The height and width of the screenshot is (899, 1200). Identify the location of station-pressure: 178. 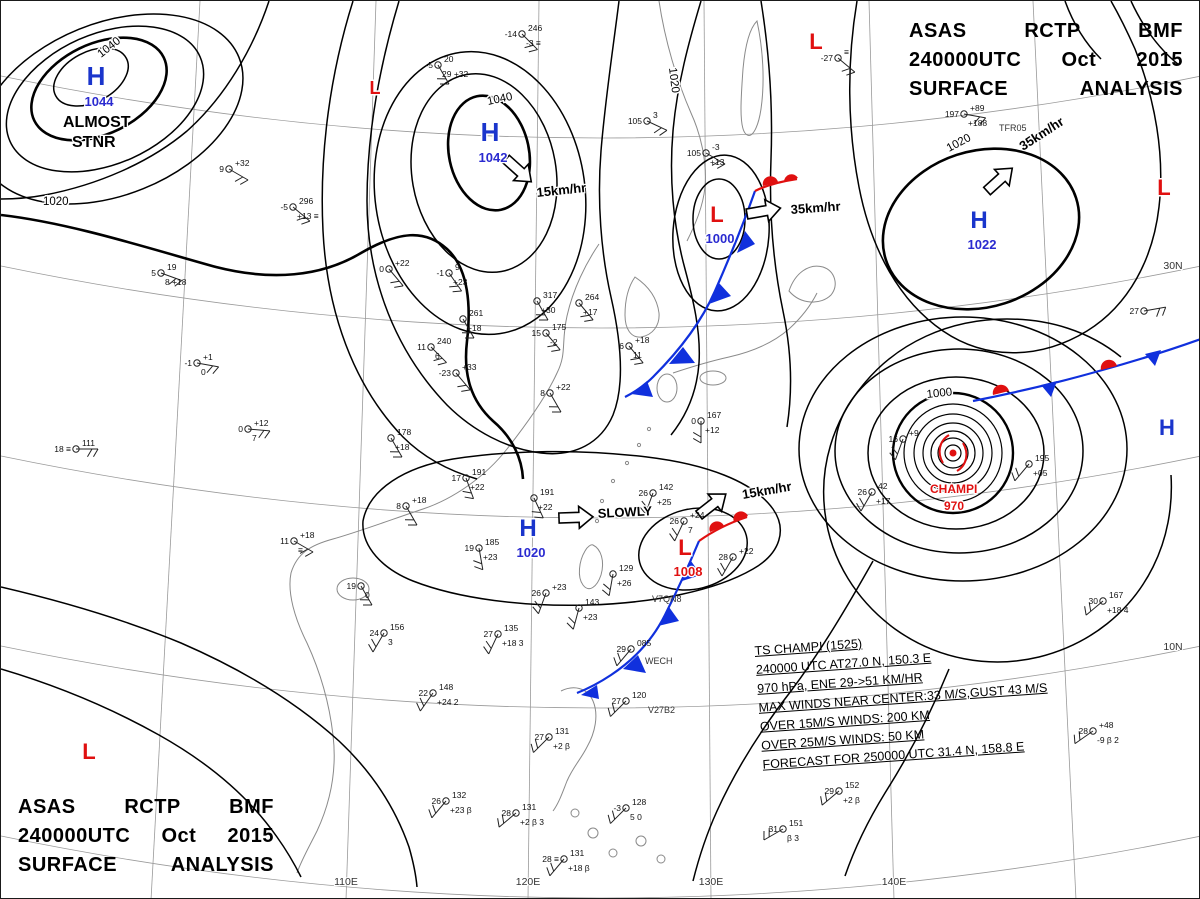
(404, 432).